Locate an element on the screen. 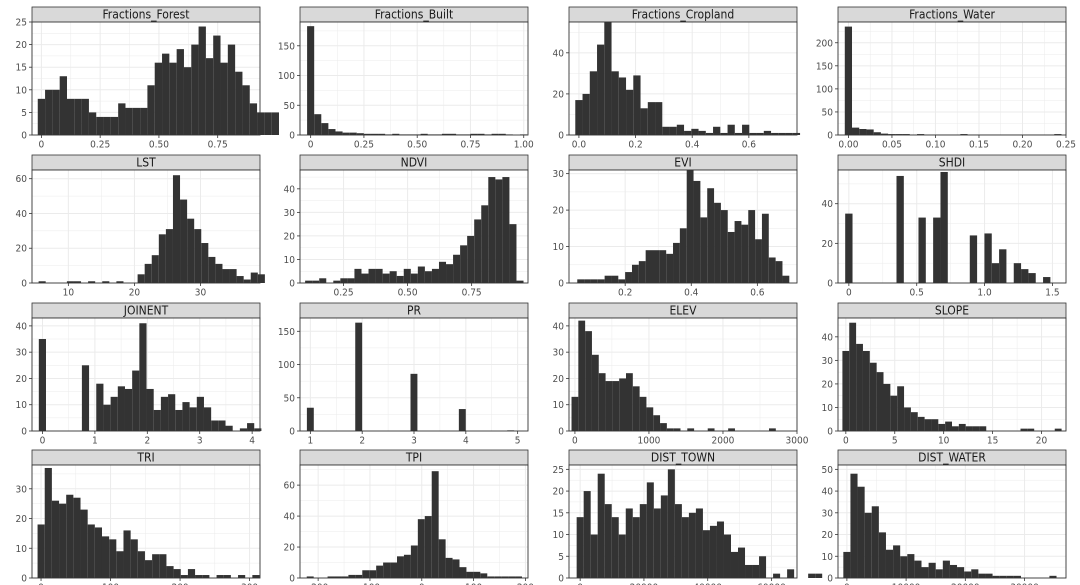  facet-title: DIST_TOWN is located at coordinates (683, 458).